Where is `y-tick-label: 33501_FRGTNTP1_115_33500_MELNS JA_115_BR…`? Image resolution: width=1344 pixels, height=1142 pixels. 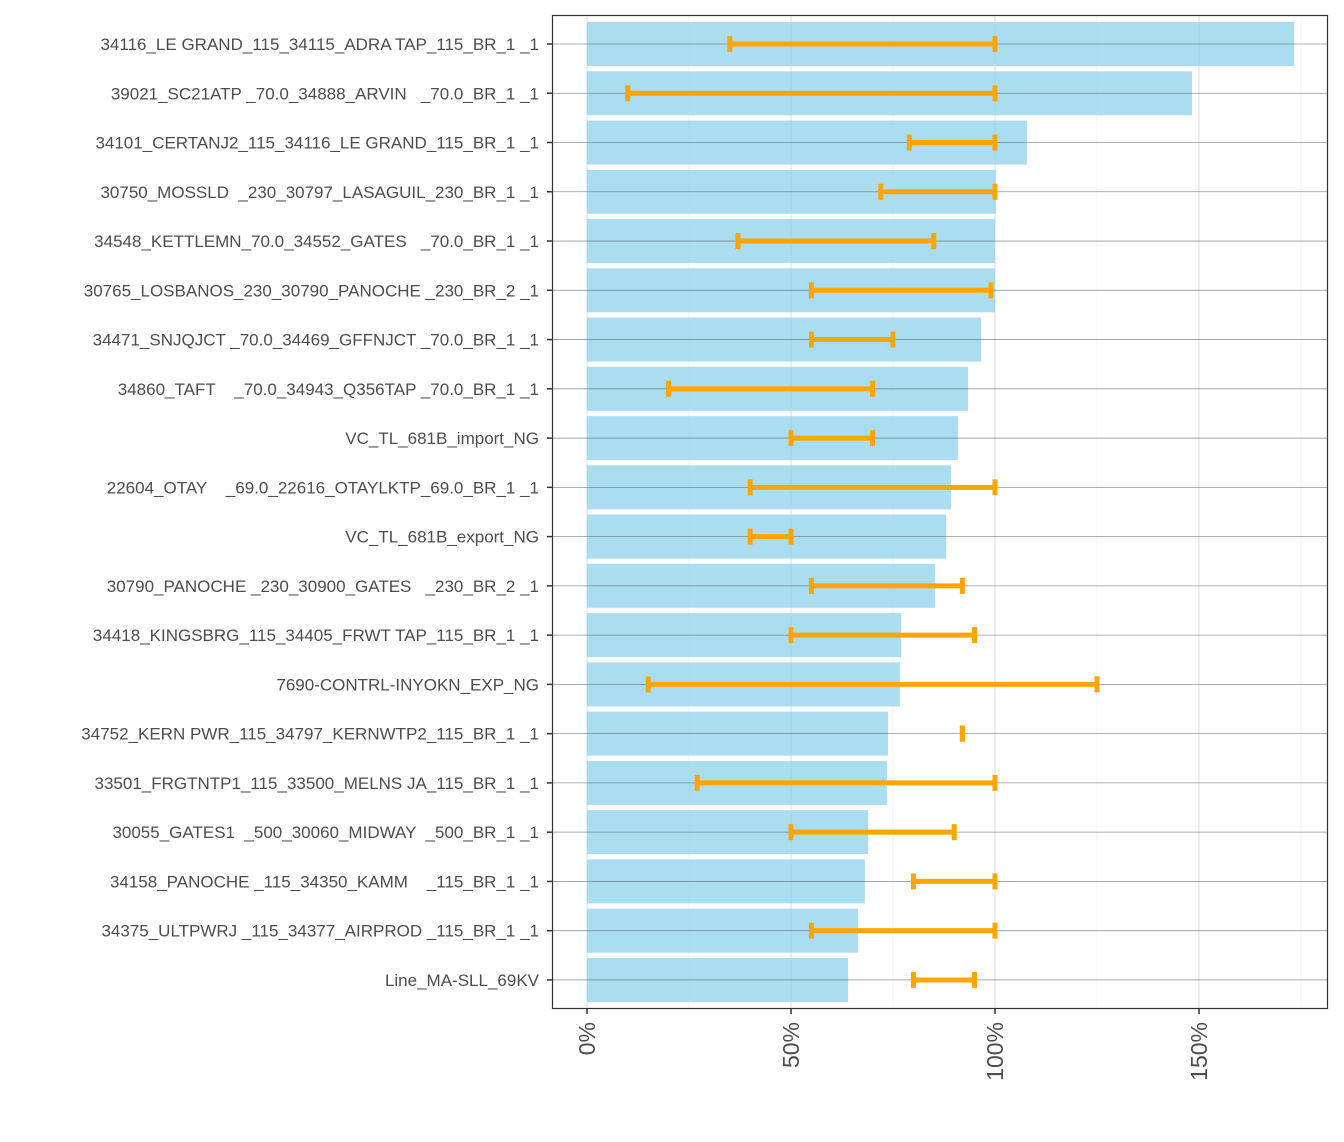
y-tick-label: 33501_FRGTNTP1_115_33500_MELNS JA_115_BR… is located at coordinates (317, 783).